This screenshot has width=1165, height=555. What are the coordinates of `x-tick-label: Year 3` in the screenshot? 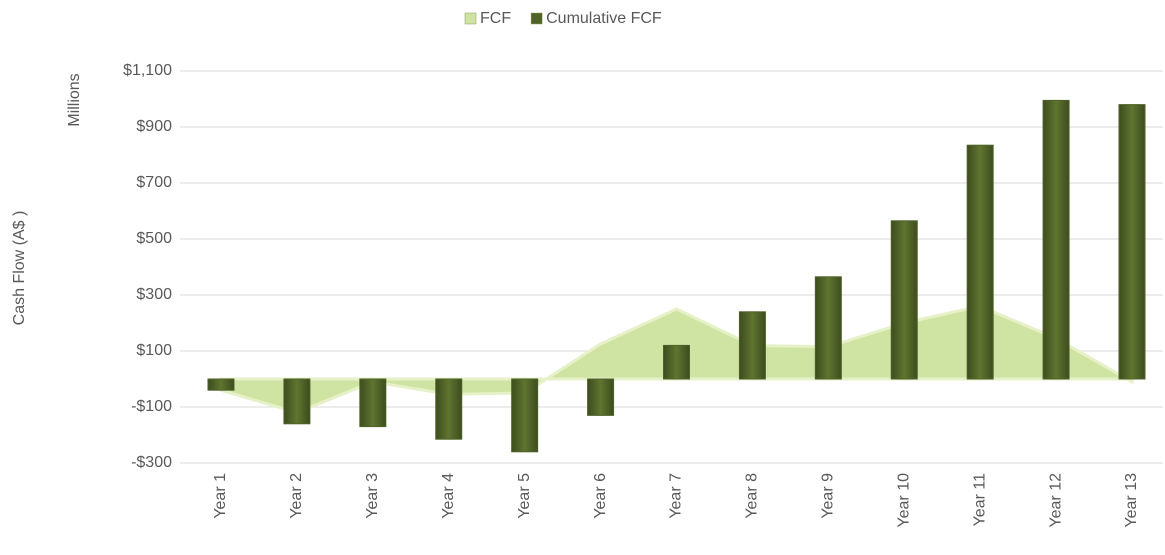 It's located at (372, 496).